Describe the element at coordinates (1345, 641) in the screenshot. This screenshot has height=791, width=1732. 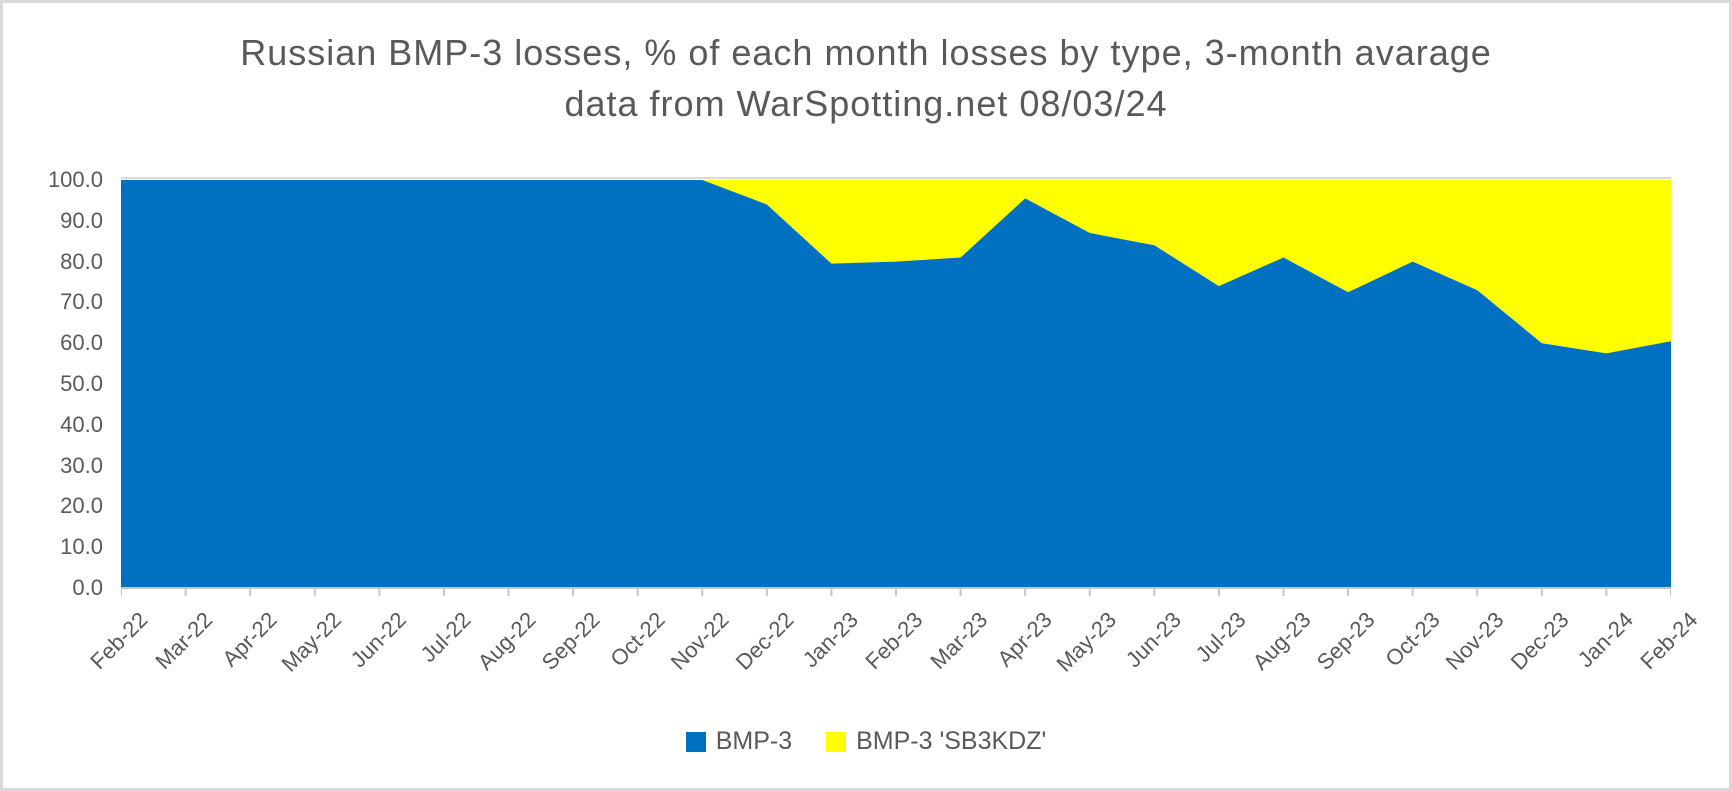
I see `x-axis-label: Sep-23` at that location.